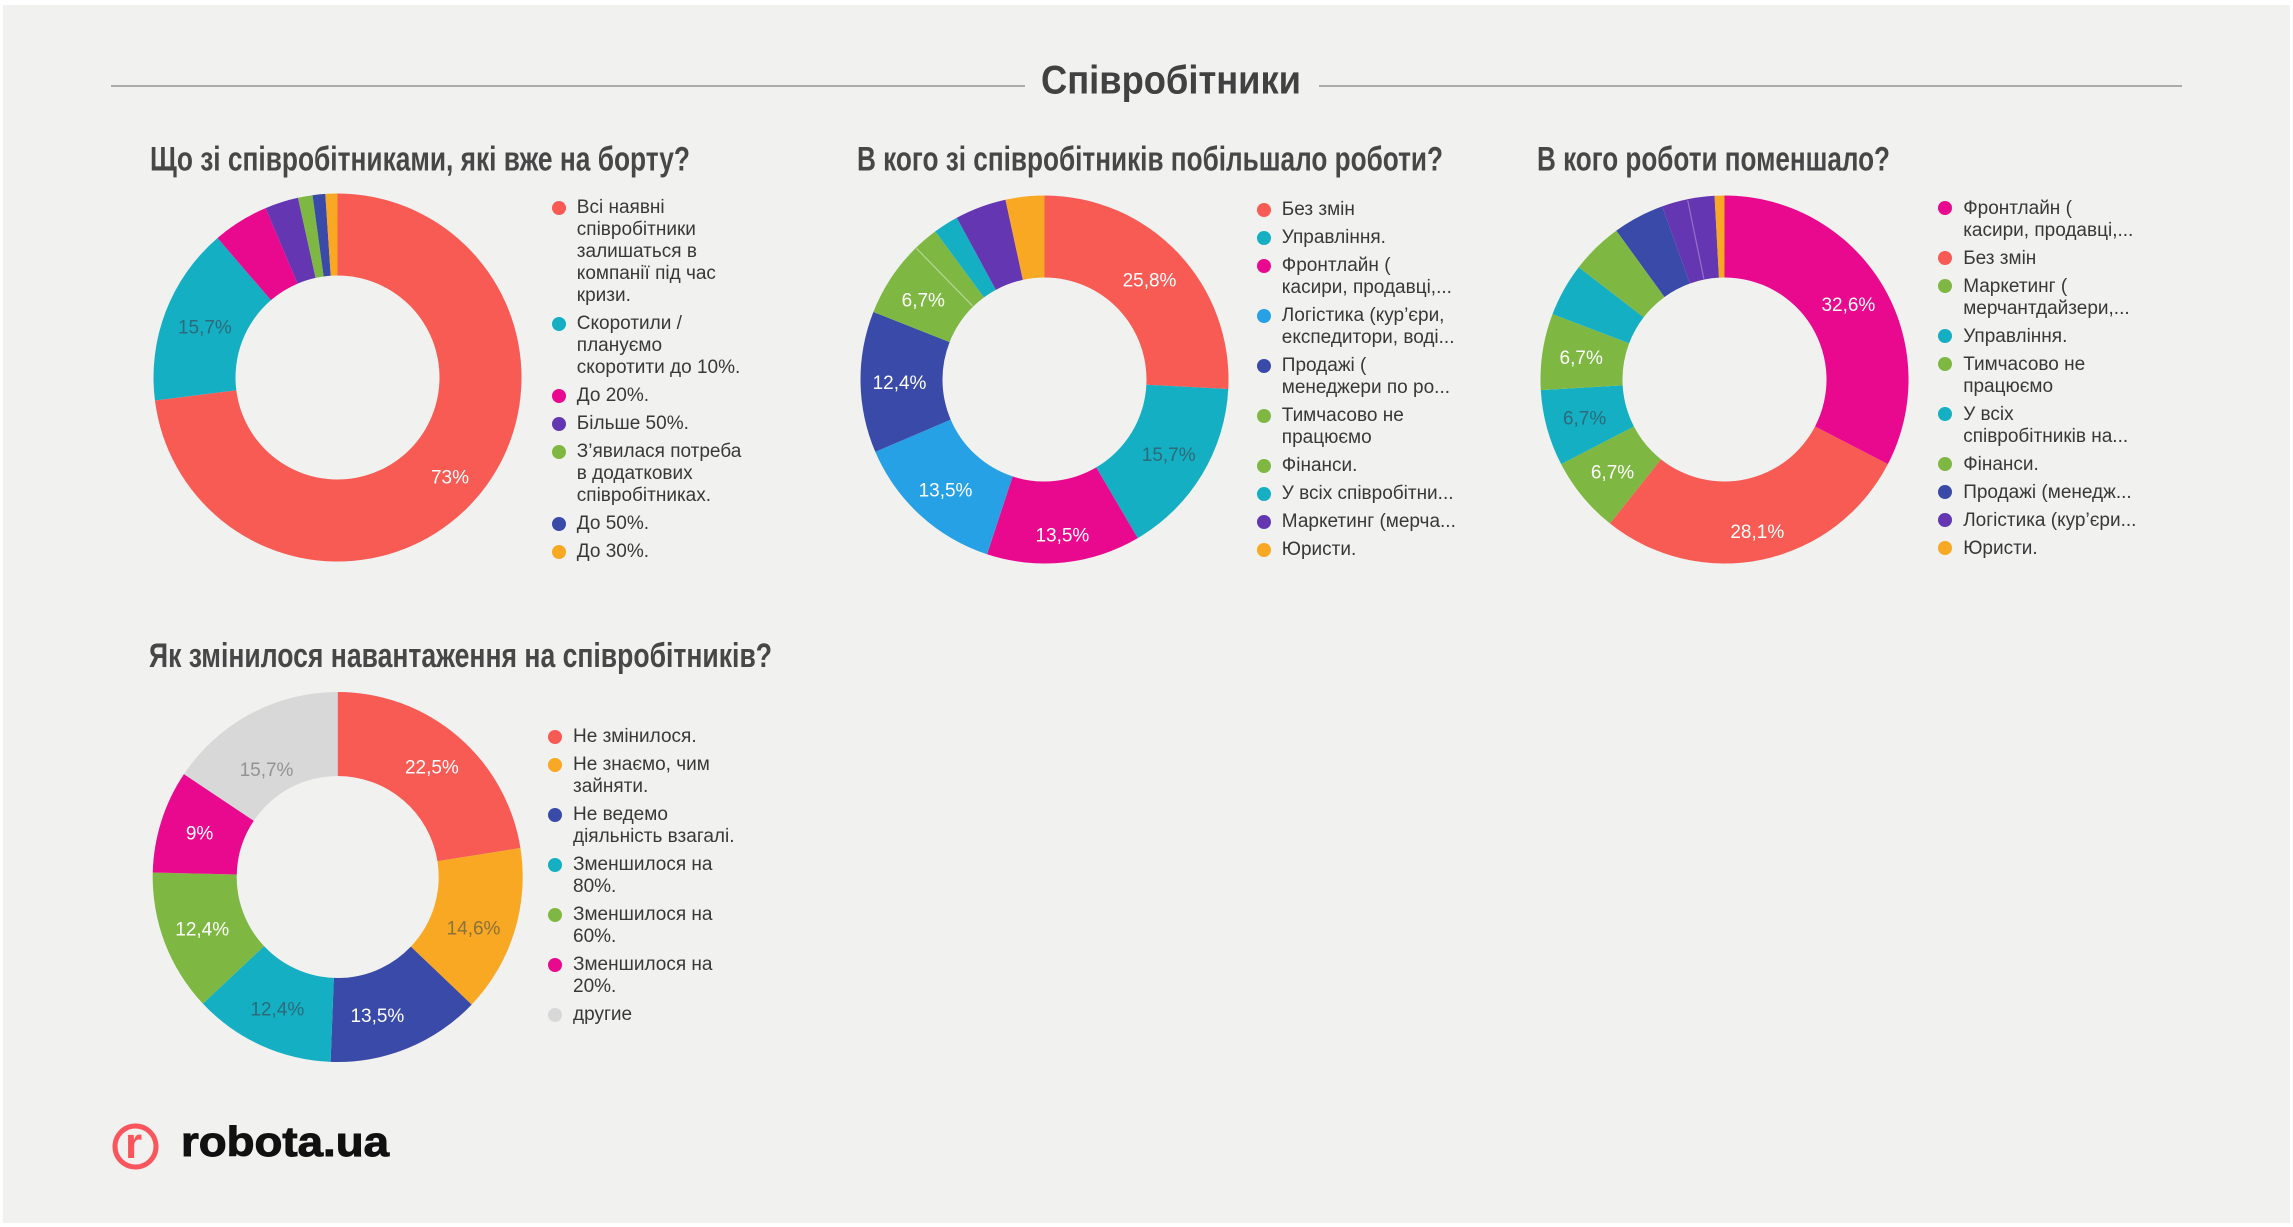 The height and width of the screenshot is (1227, 2293). What do you see at coordinates (200, 834) in the screenshot?
I see `svg-text: 9%` at bounding box center [200, 834].